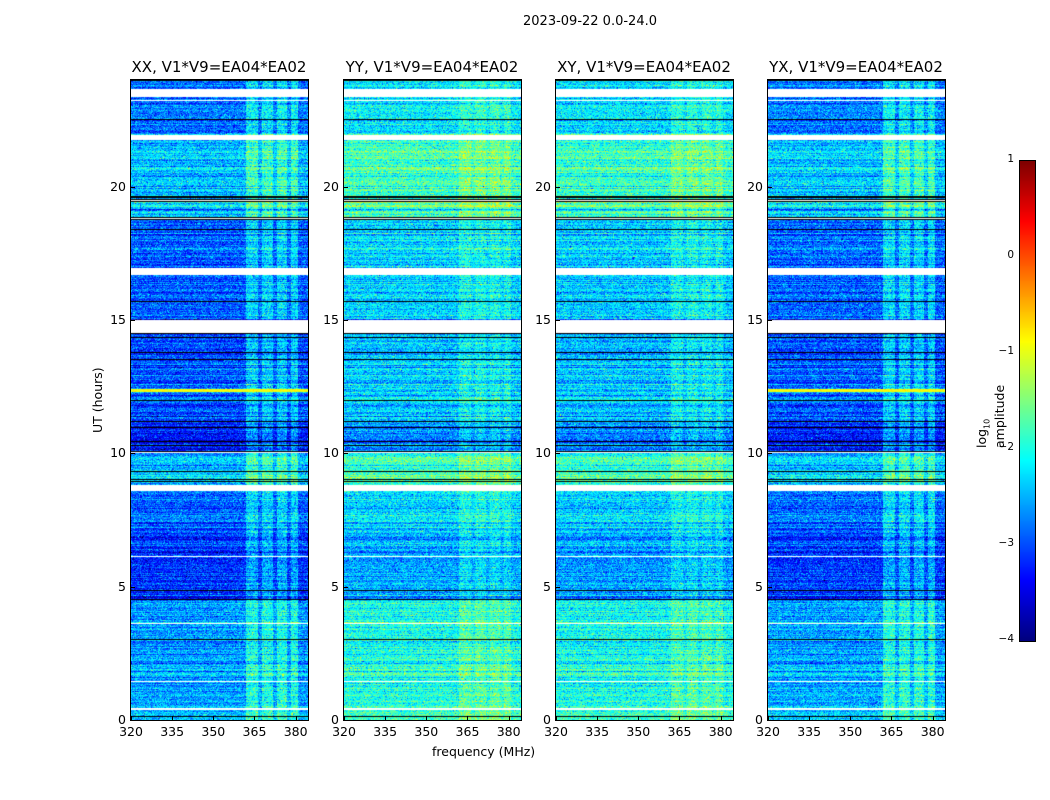  I want to click on colorbar-tick-label: −2, so click(1006, 447).